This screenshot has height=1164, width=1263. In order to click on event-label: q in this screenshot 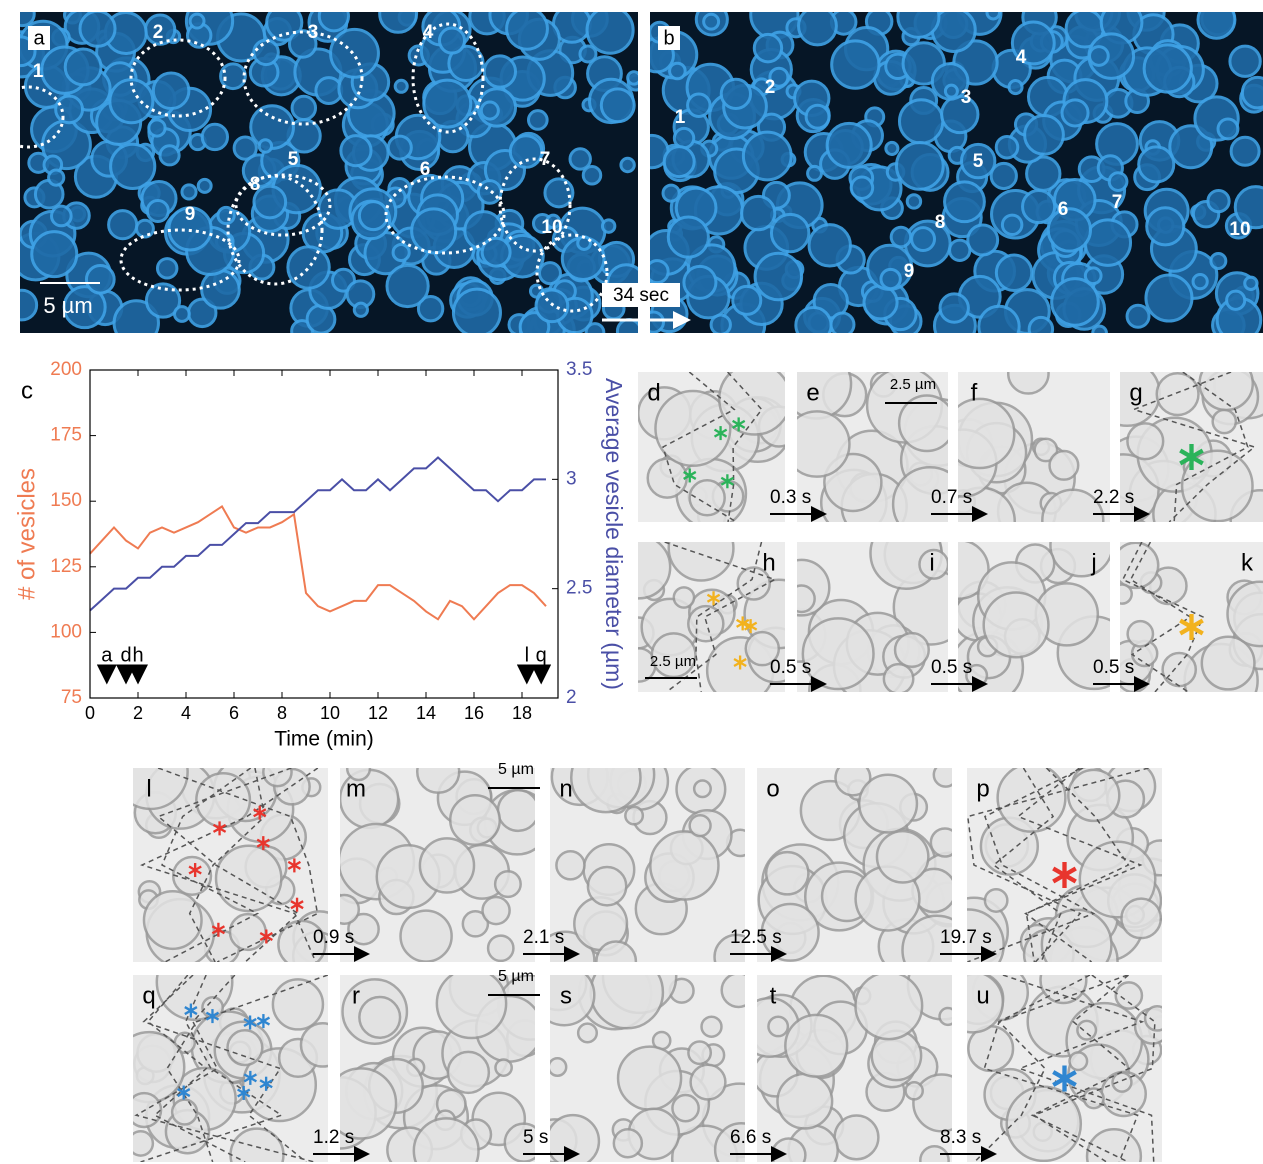, I will do `click(541, 655)`.